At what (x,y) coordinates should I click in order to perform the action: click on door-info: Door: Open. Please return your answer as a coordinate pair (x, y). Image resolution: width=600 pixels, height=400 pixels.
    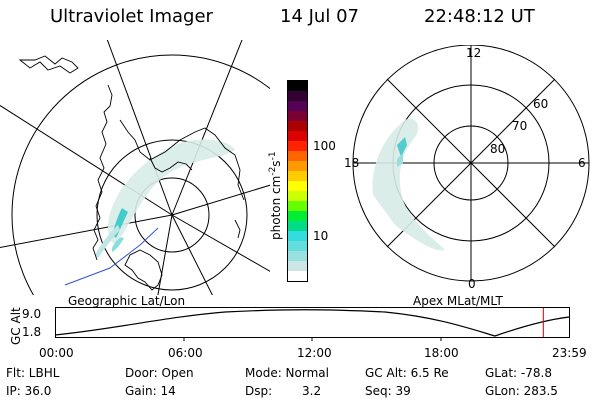
    Looking at the image, I should click on (159, 373).